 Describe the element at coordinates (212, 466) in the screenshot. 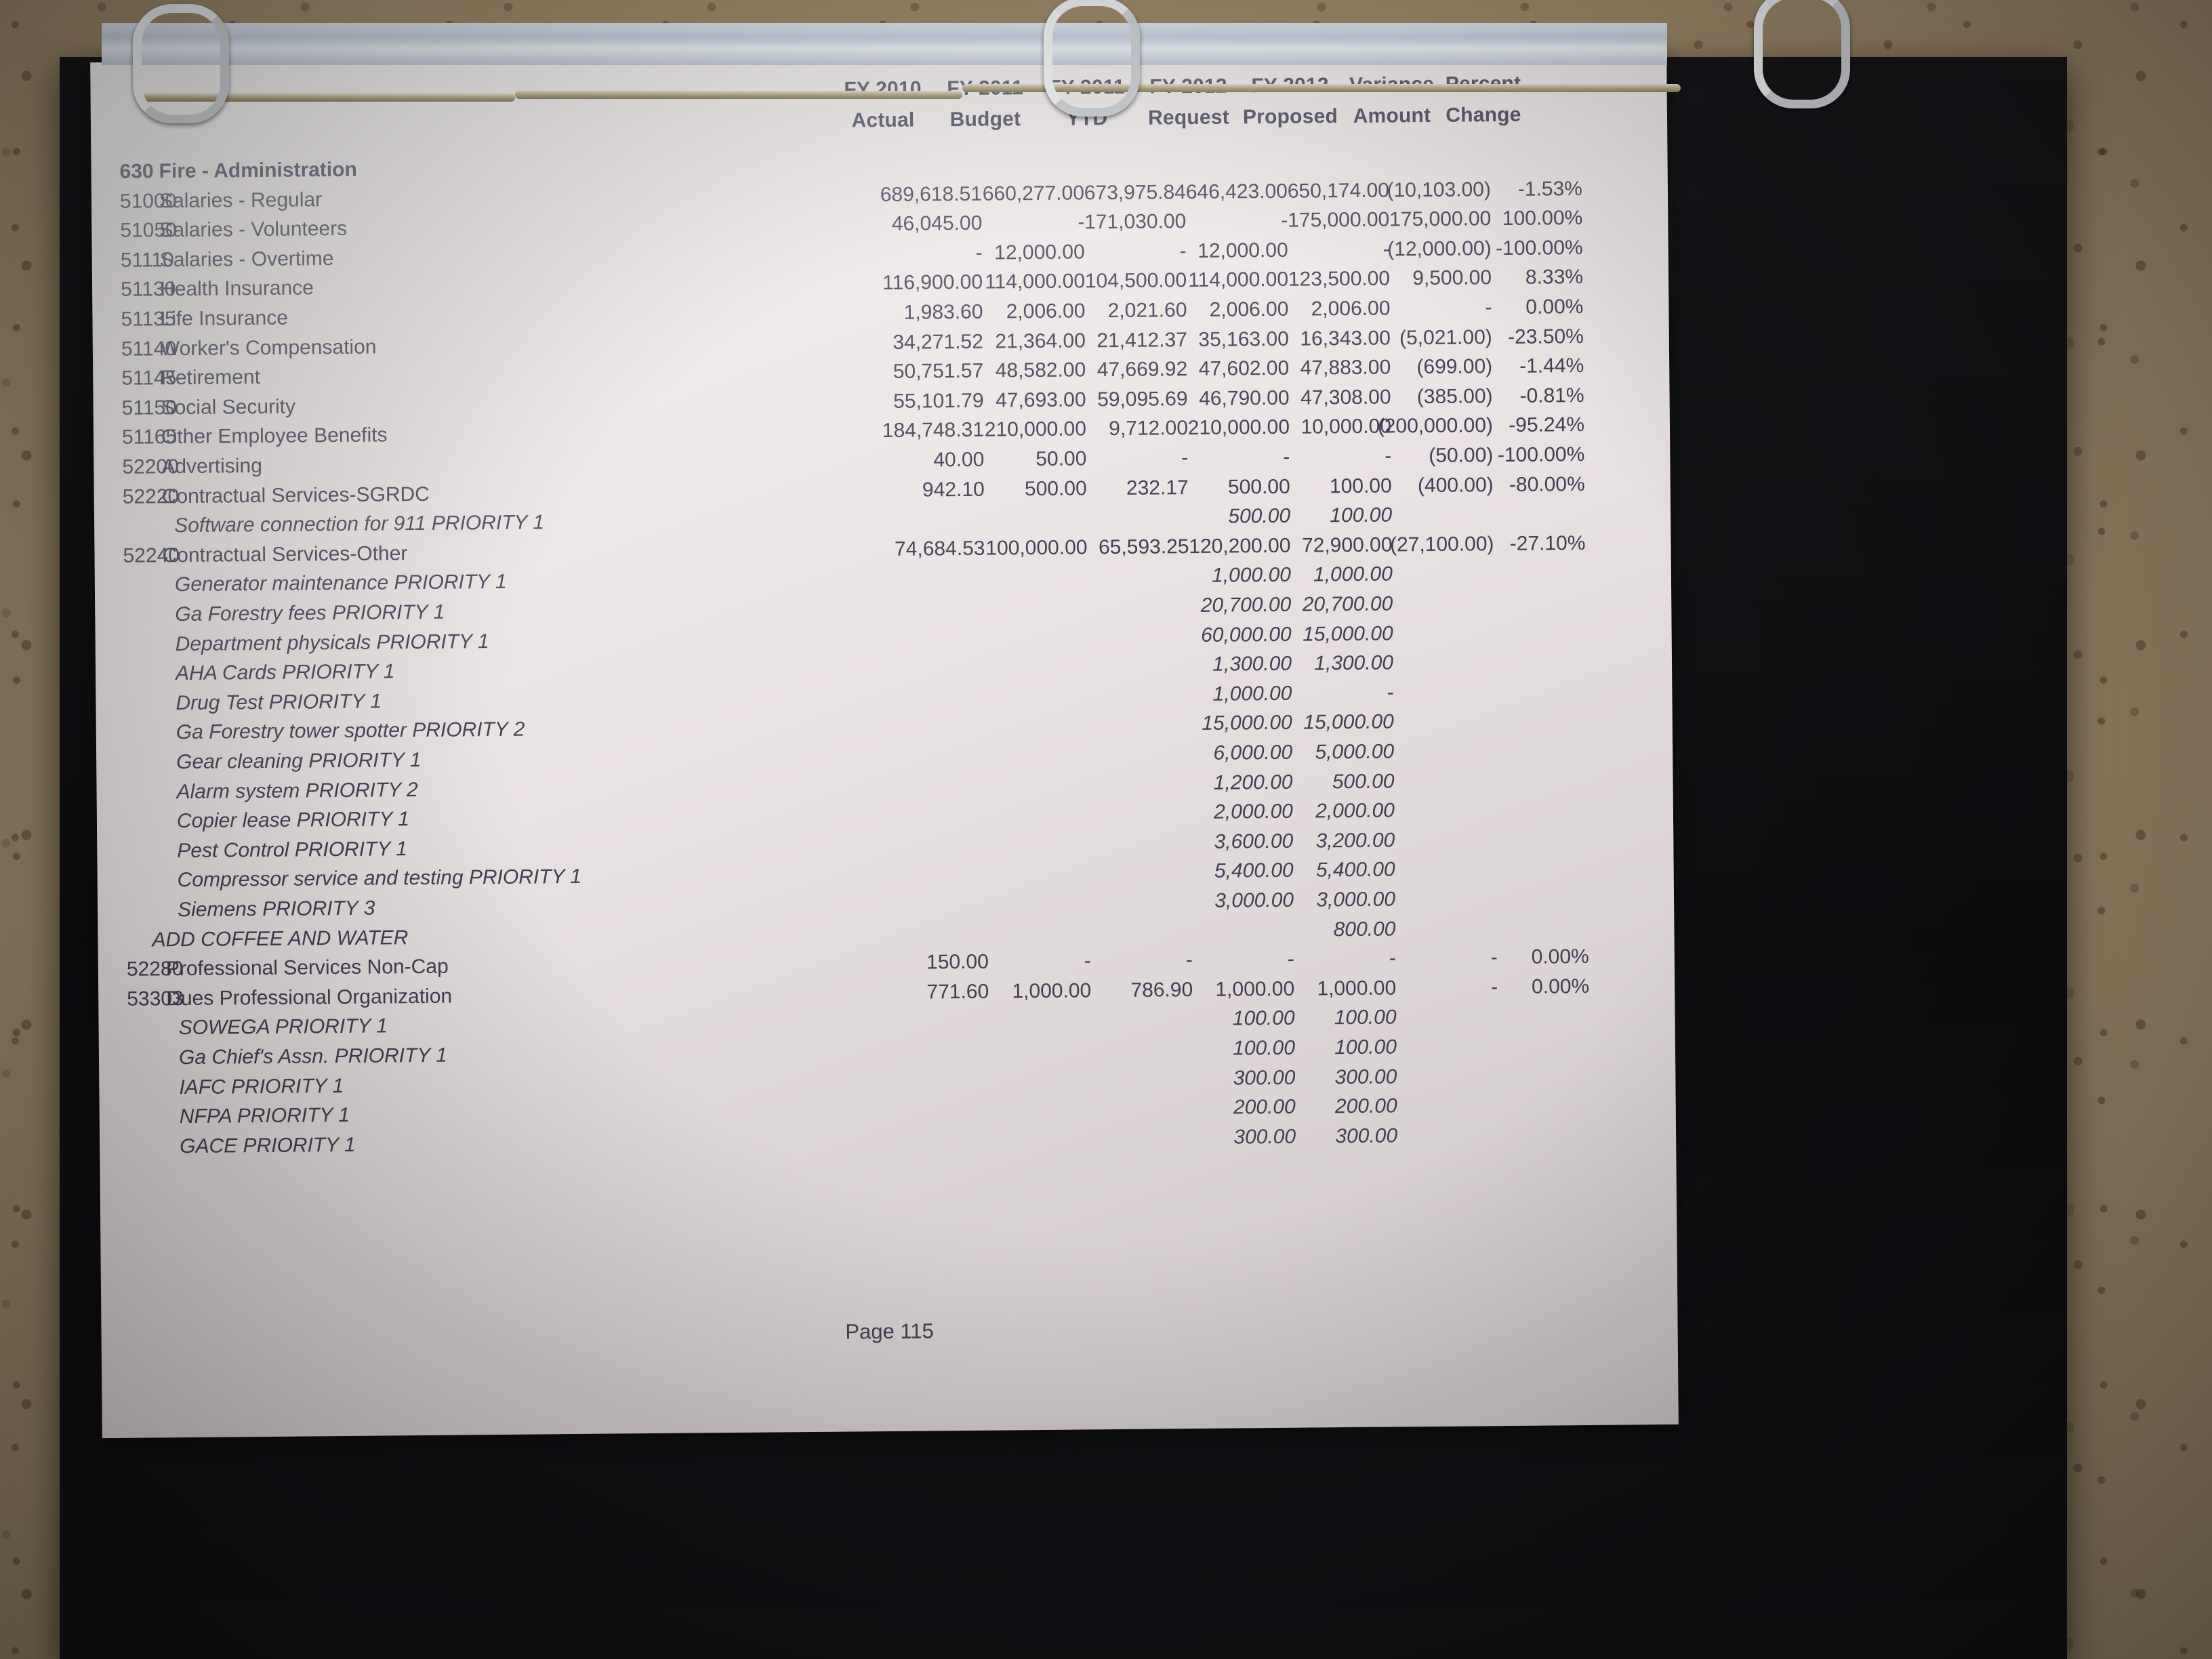

I see `line-item-label: Advertising` at that location.